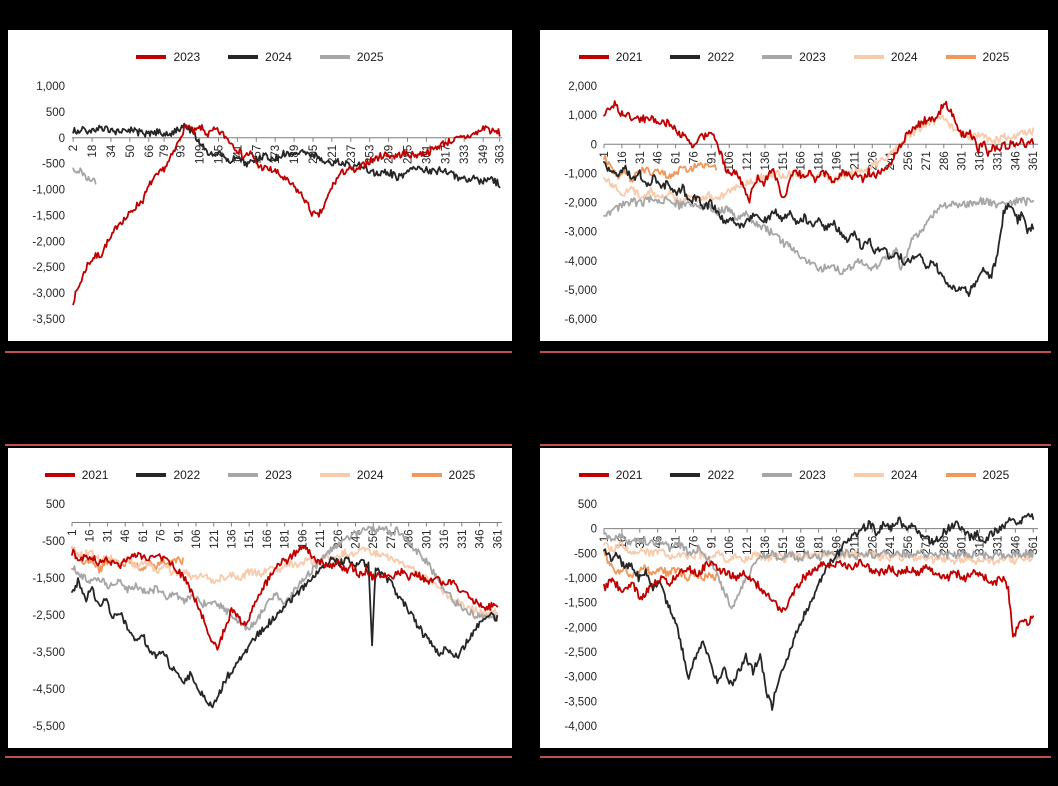 Image resolution: width=1058 pixels, height=786 pixels. What do you see at coordinates (232, 539) in the screenshot?
I see `x-tick-label: 136` at bounding box center [232, 539].